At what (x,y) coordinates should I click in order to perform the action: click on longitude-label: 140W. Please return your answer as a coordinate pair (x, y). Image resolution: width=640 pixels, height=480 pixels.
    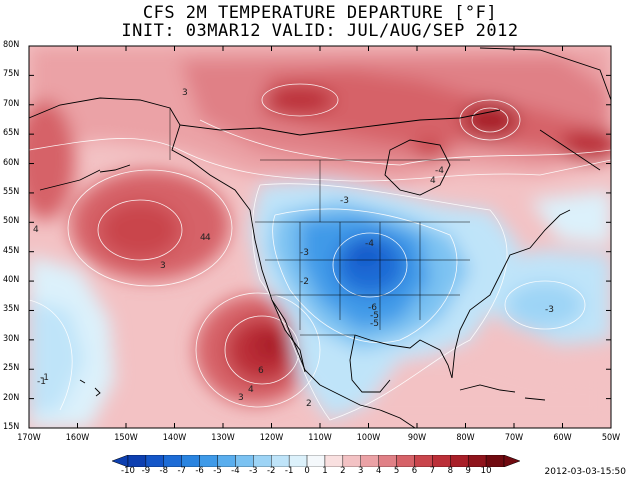
    Looking at the image, I should click on (174, 438).